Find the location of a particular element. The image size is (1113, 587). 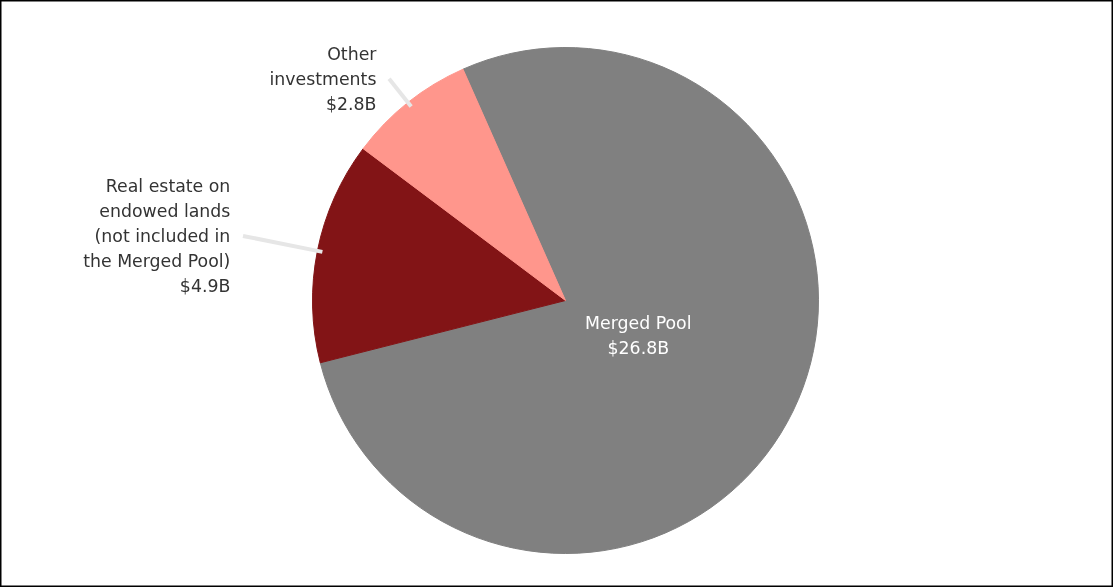

data-label: $2.8B is located at coordinates (351, 103).